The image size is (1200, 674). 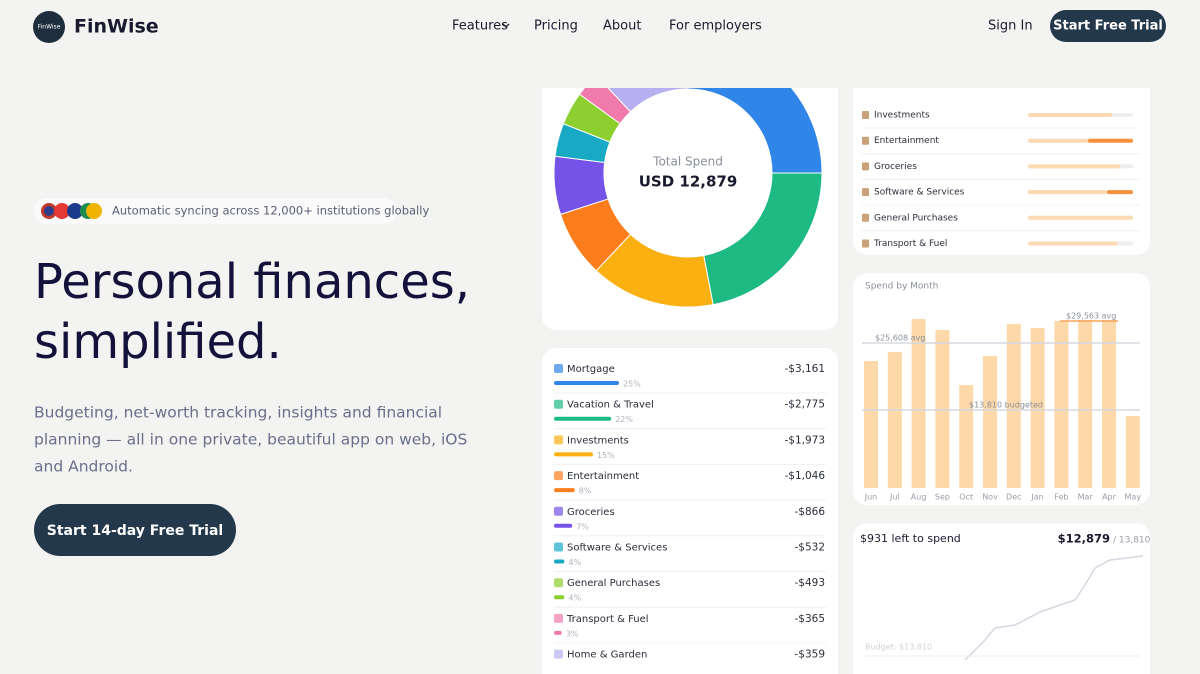 I want to click on cumulative-line, so click(x=1054, y=608).